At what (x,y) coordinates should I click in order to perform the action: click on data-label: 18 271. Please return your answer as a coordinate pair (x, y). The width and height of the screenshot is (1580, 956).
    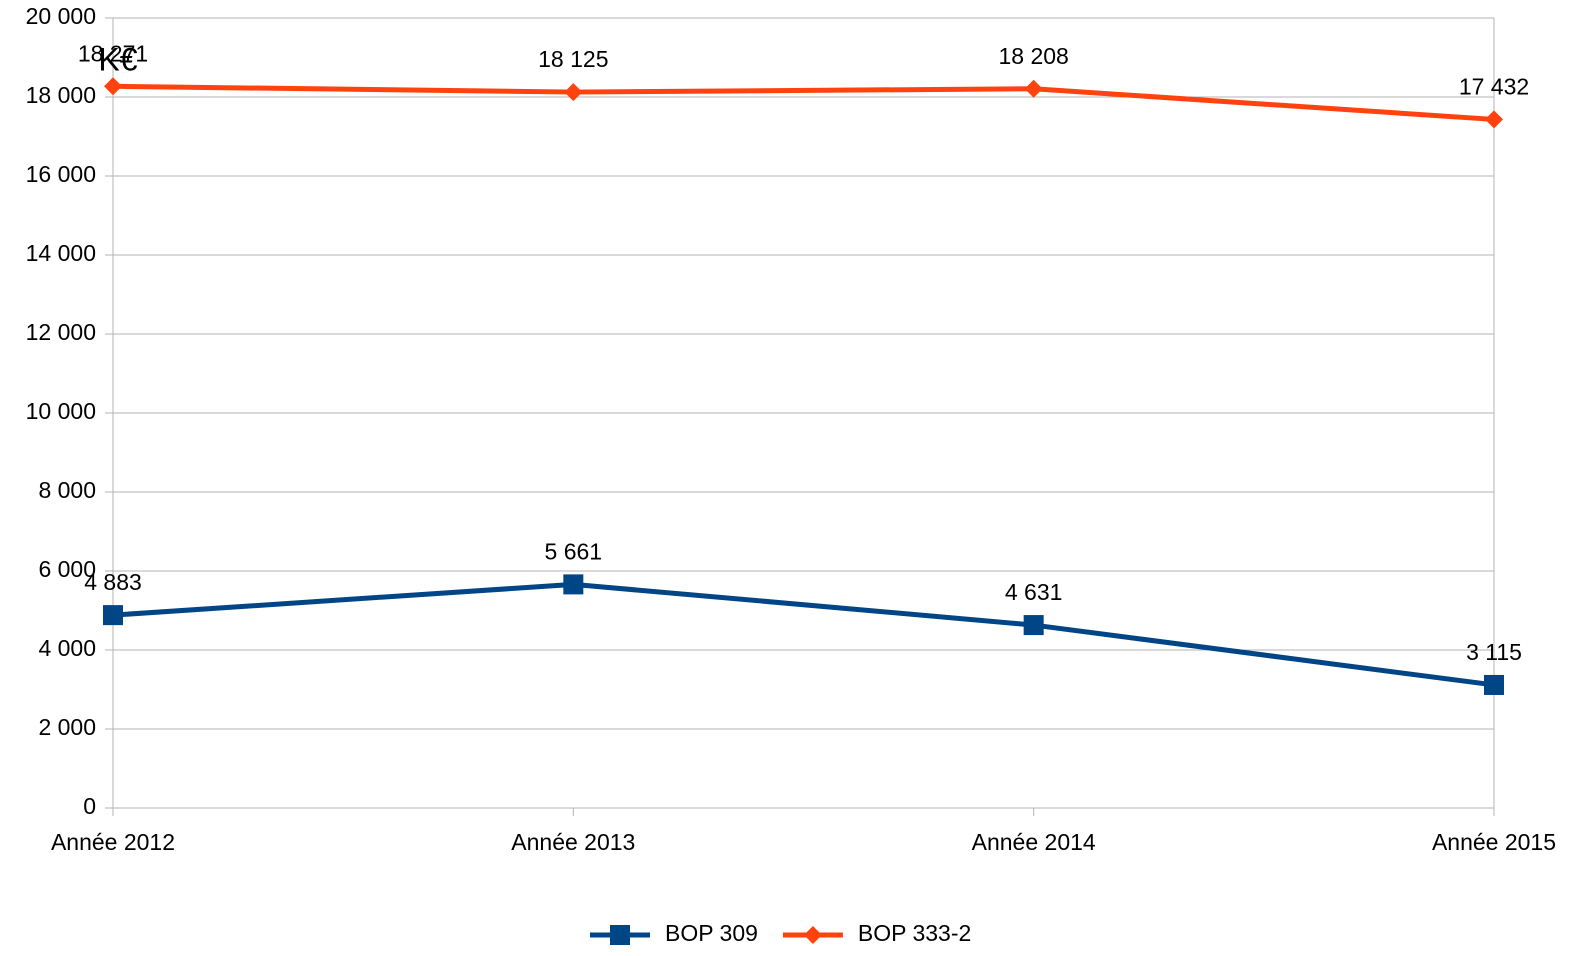
    Looking at the image, I should click on (113, 53).